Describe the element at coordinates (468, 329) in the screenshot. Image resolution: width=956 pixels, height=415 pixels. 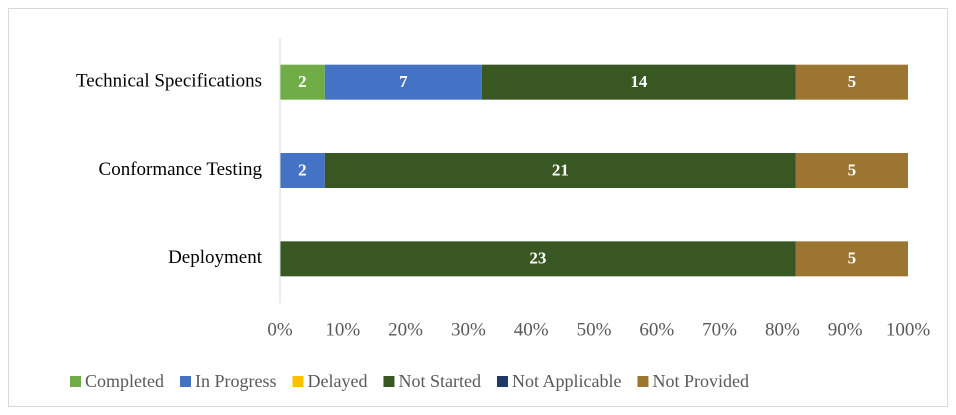
I see `x-tick-label: 30%` at that location.